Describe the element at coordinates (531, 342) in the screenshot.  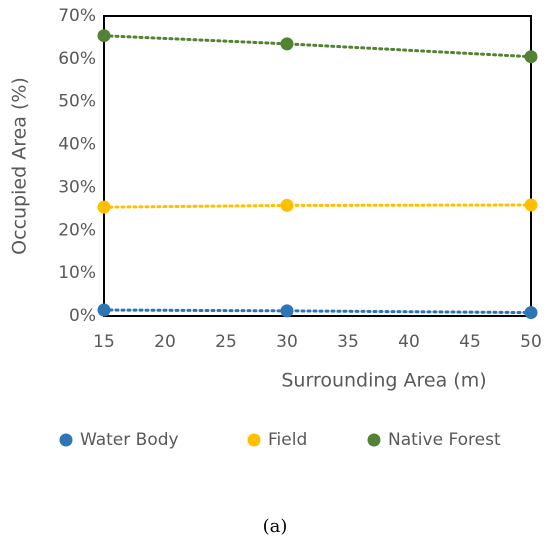
I see `x-tick-label: 50` at that location.